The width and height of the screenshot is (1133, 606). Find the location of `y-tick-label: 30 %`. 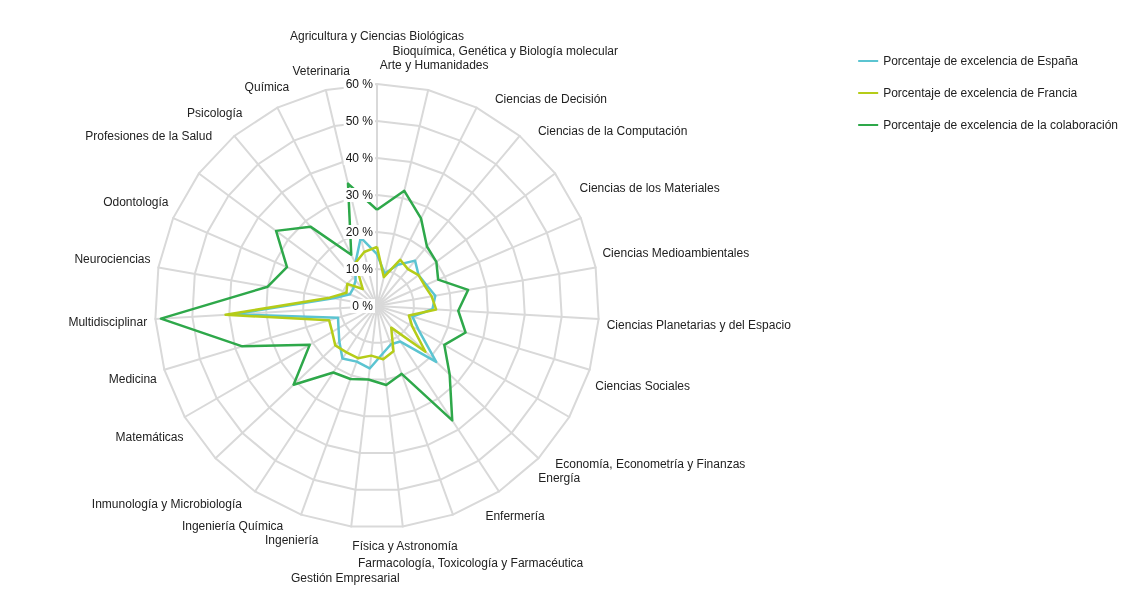

y-tick-label: 30 % is located at coordinates (359, 195).